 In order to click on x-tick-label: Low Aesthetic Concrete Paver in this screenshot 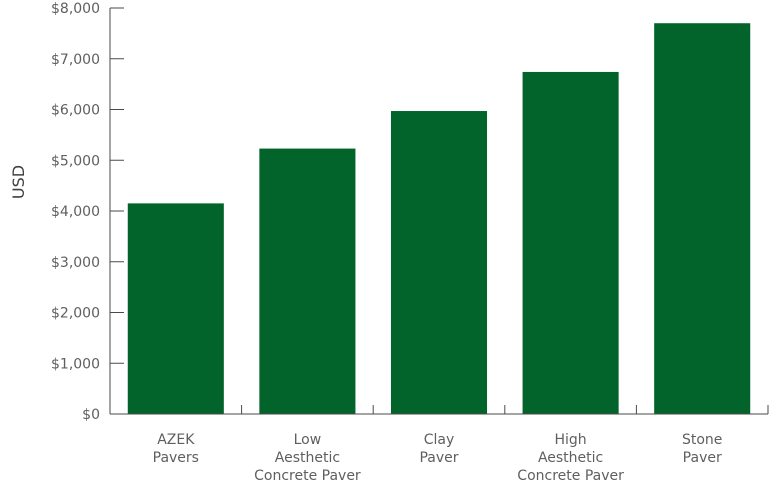, I will do `click(307, 458)`.